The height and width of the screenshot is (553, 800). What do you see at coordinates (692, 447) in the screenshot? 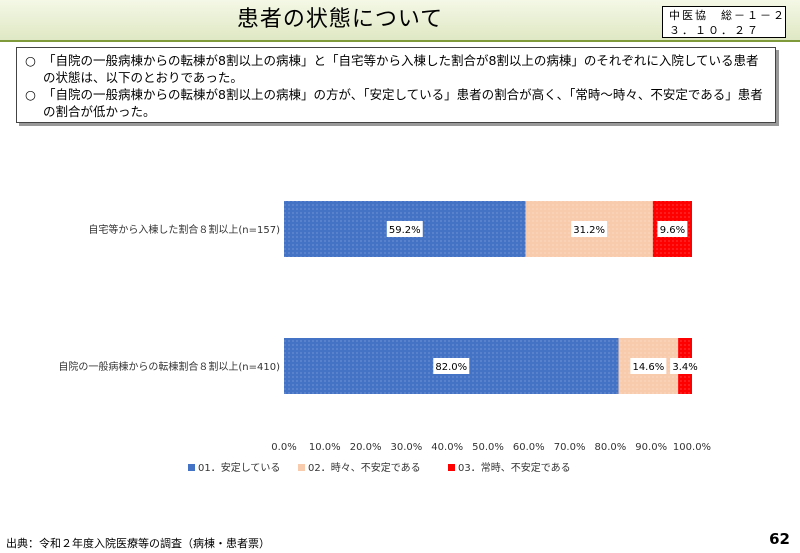
I see `x-tick-label: 100.0%` at bounding box center [692, 447].